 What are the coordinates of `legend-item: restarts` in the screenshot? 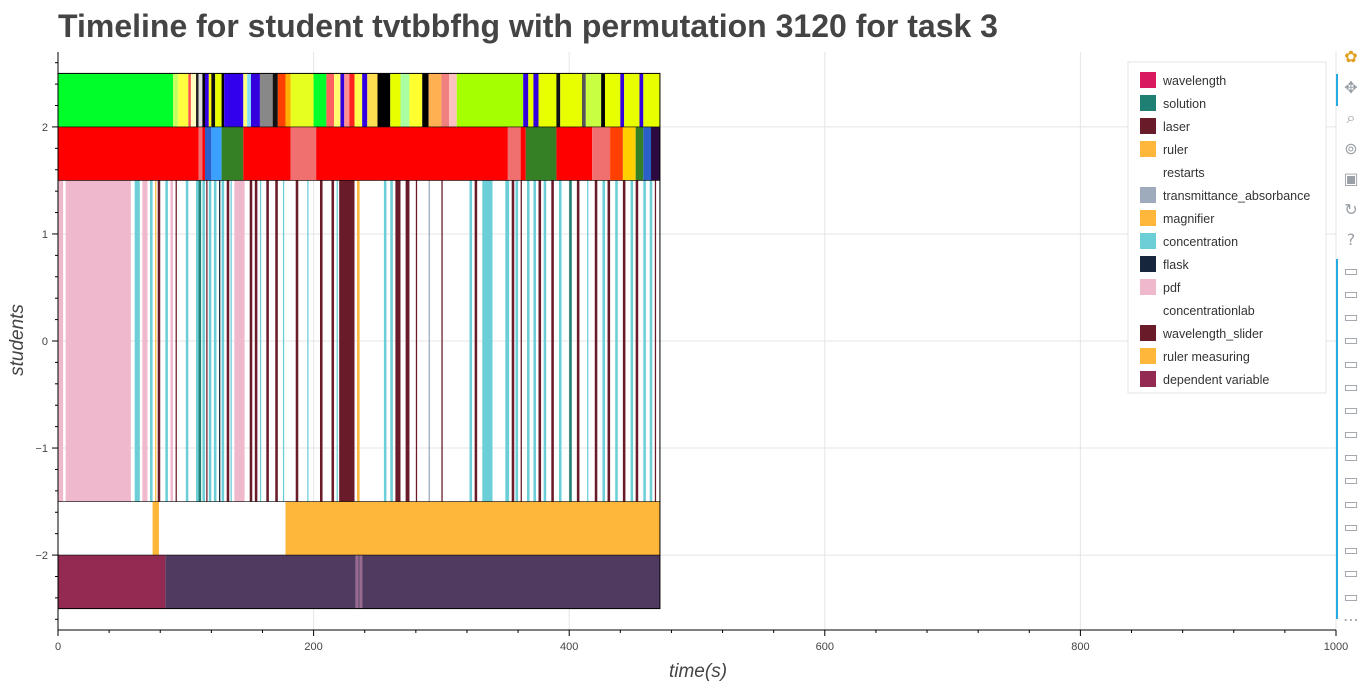 It's located at (1184, 173).